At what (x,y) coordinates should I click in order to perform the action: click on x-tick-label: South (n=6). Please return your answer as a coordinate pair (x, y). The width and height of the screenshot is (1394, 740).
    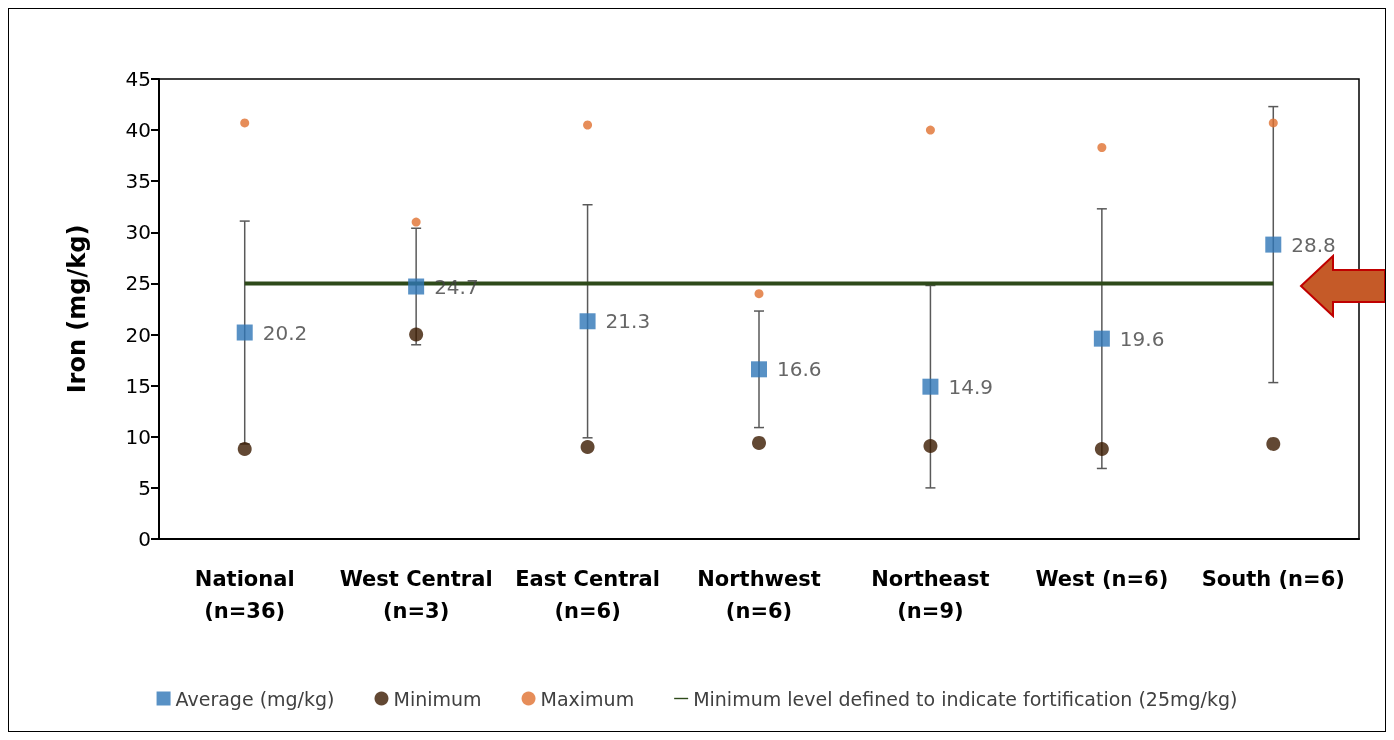
    Looking at the image, I should click on (1273, 579).